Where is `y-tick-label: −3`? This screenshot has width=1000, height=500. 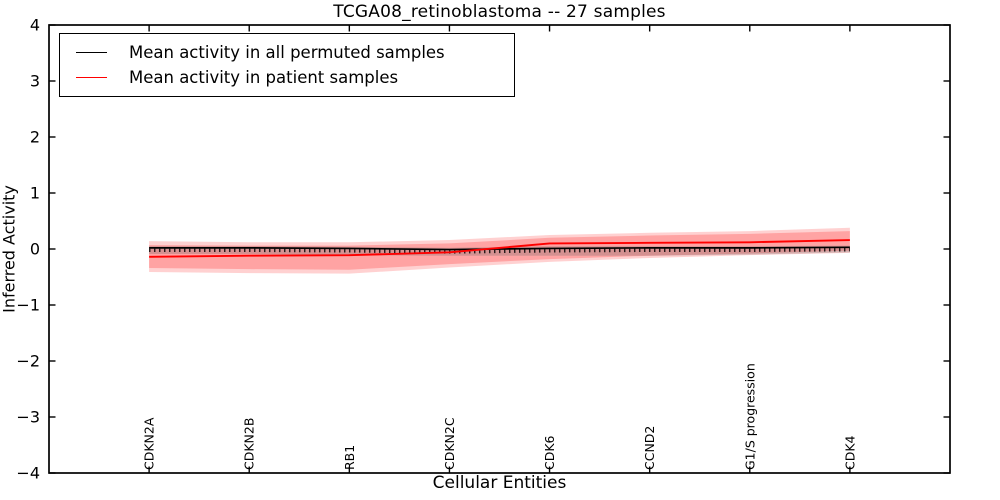 y-tick-label: −3 is located at coordinates (28, 417).